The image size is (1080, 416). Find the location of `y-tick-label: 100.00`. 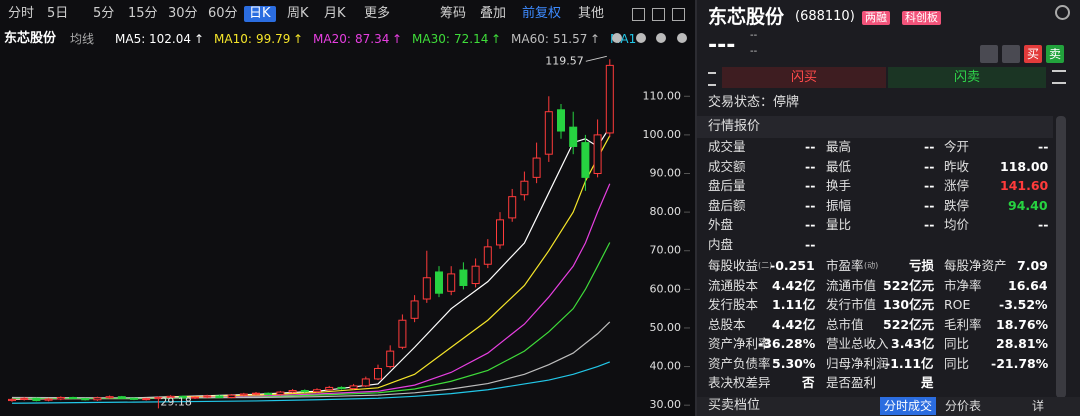

y-tick-label: 100.00 is located at coordinates (662, 134).